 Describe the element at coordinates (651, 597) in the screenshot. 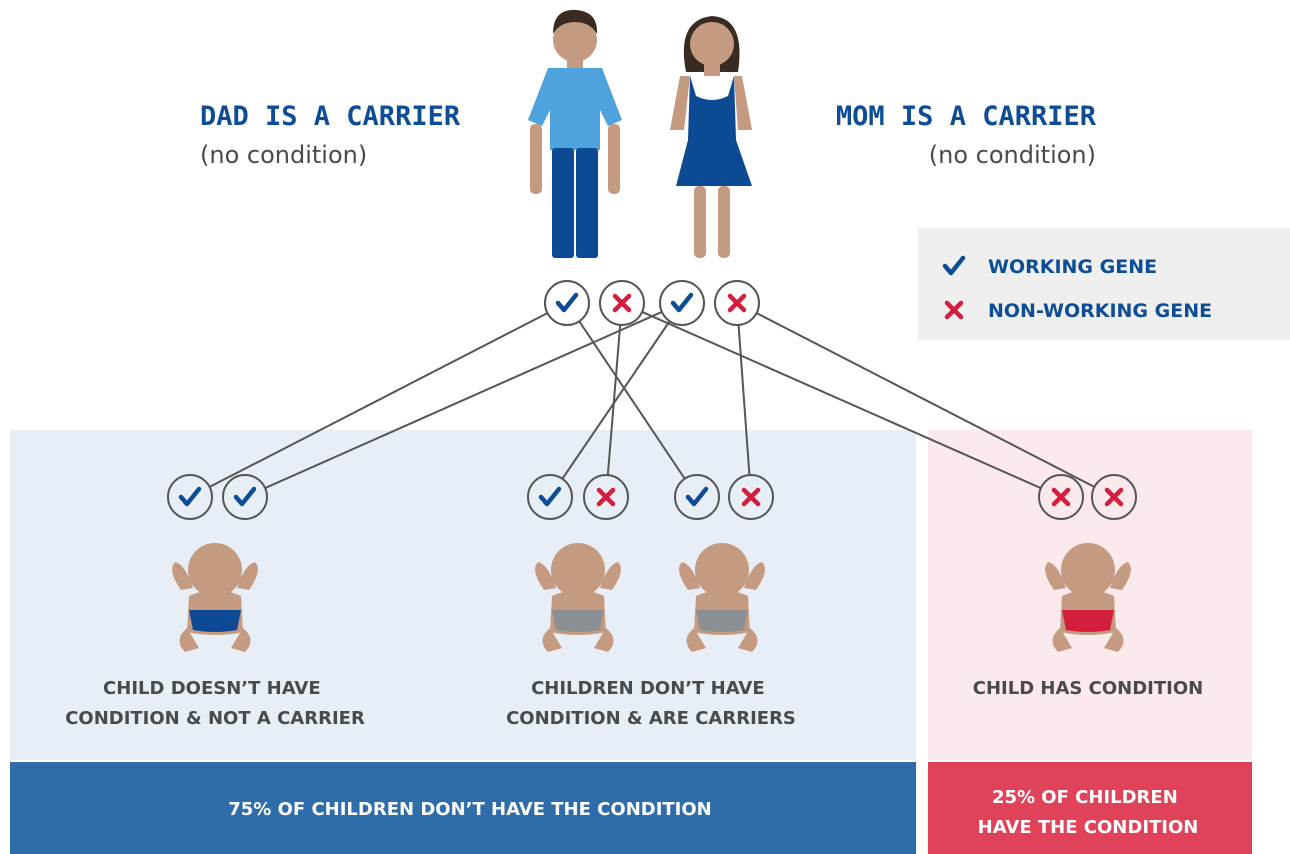

I see `baby-icons` at that location.